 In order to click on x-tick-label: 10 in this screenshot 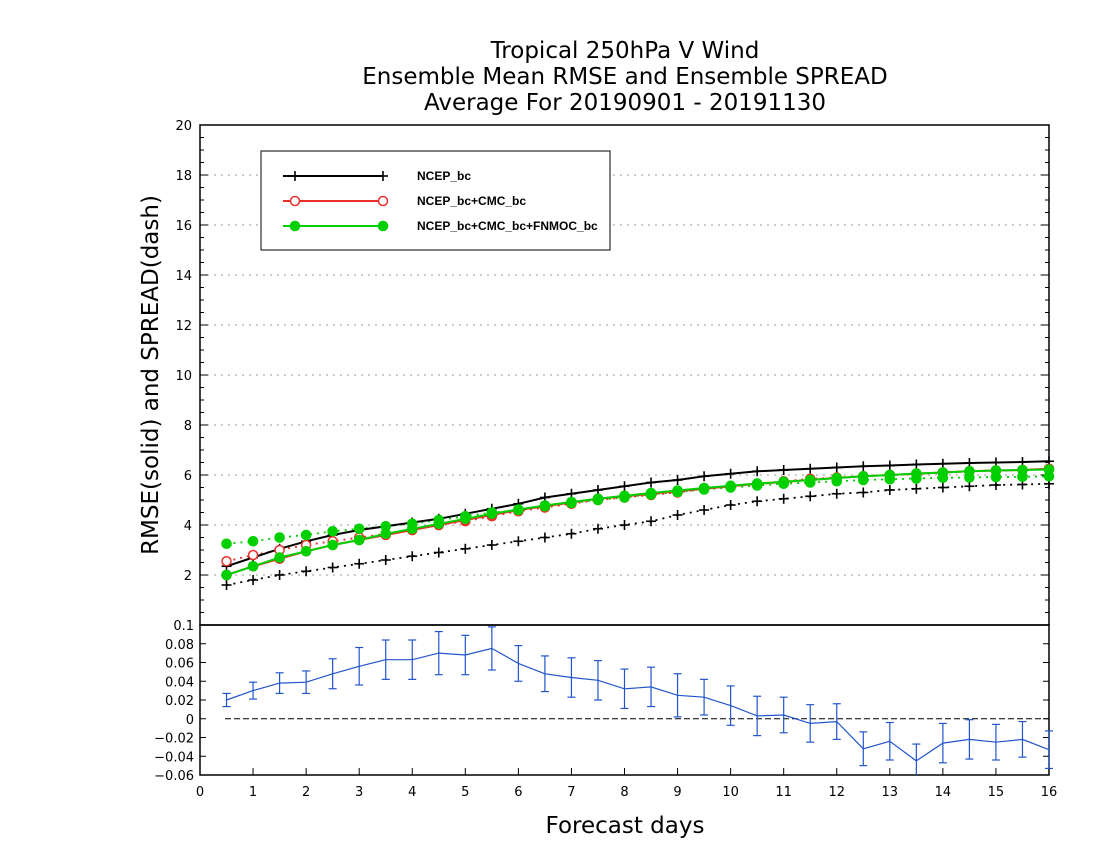, I will do `click(730, 792)`.